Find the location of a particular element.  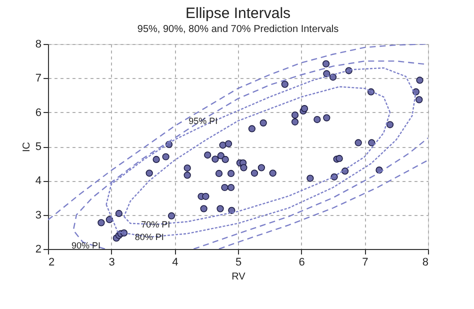

y-tick-label: 2 is located at coordinates (38, 250).